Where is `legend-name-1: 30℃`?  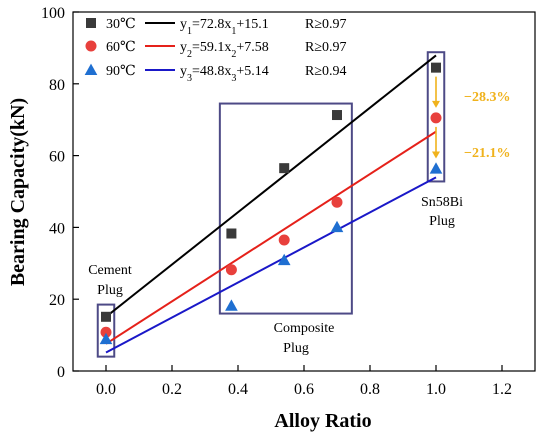 legend-name-1: 30℃ is located at coordinates (121, 24).